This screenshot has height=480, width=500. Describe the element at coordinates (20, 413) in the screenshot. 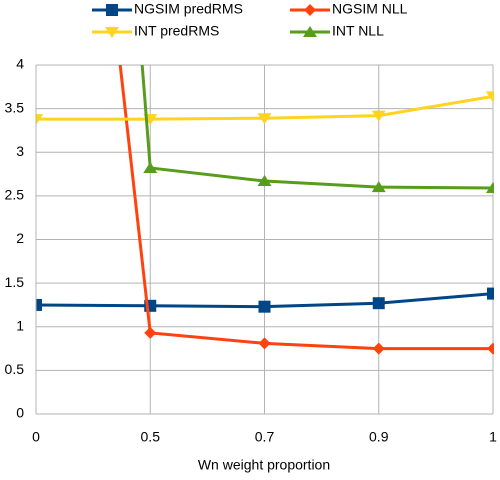

I see `y-tick-label: 0` at that location.